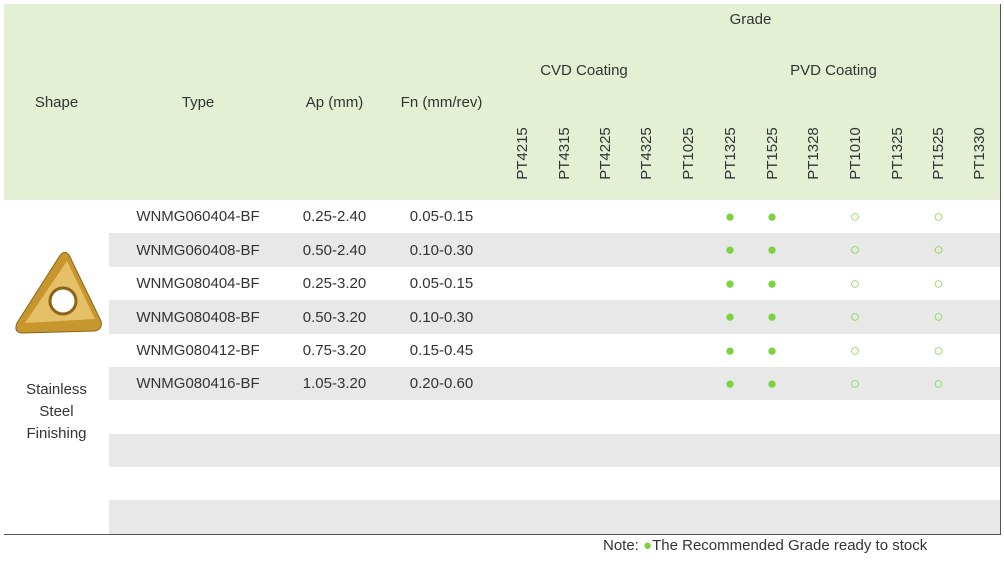 This screenshot has height=570, width=1004. I want to click on fn-cell-text: 0.05-0.15, so click(441, 283).